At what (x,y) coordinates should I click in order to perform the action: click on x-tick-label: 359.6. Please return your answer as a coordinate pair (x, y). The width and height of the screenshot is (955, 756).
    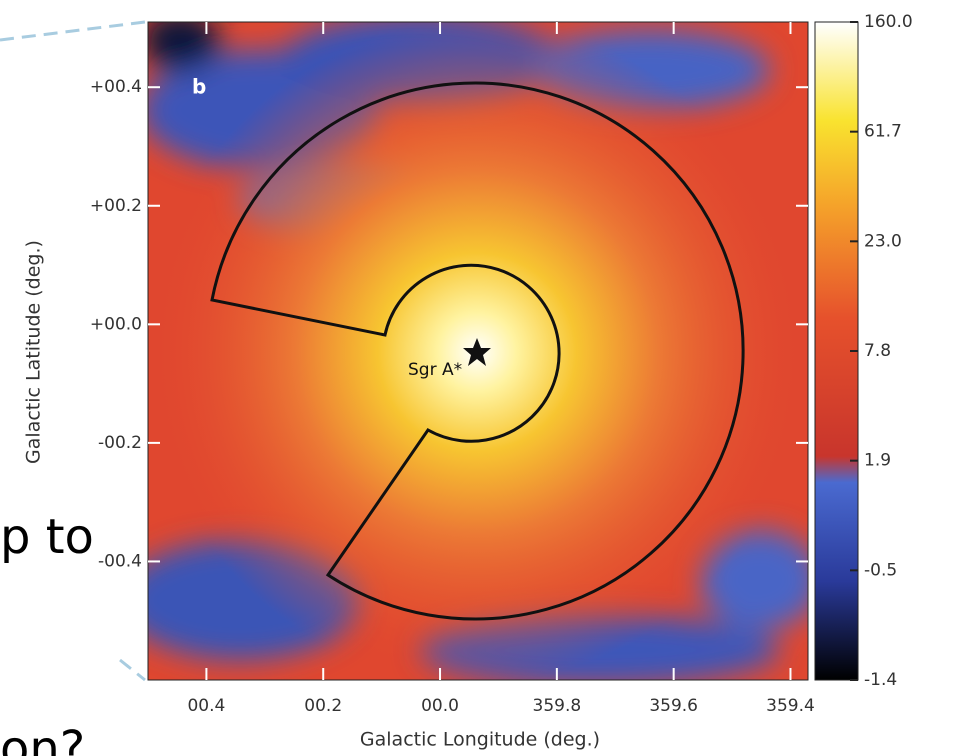
    Looking at the image, I should click on (673, 706).